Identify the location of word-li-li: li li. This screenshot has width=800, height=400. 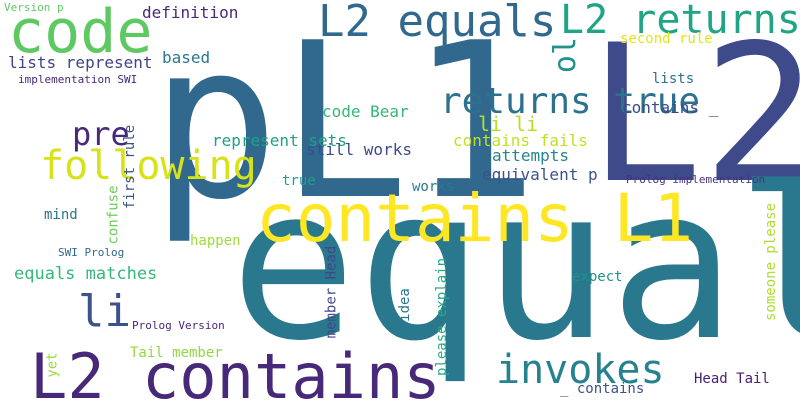
(508, 124).